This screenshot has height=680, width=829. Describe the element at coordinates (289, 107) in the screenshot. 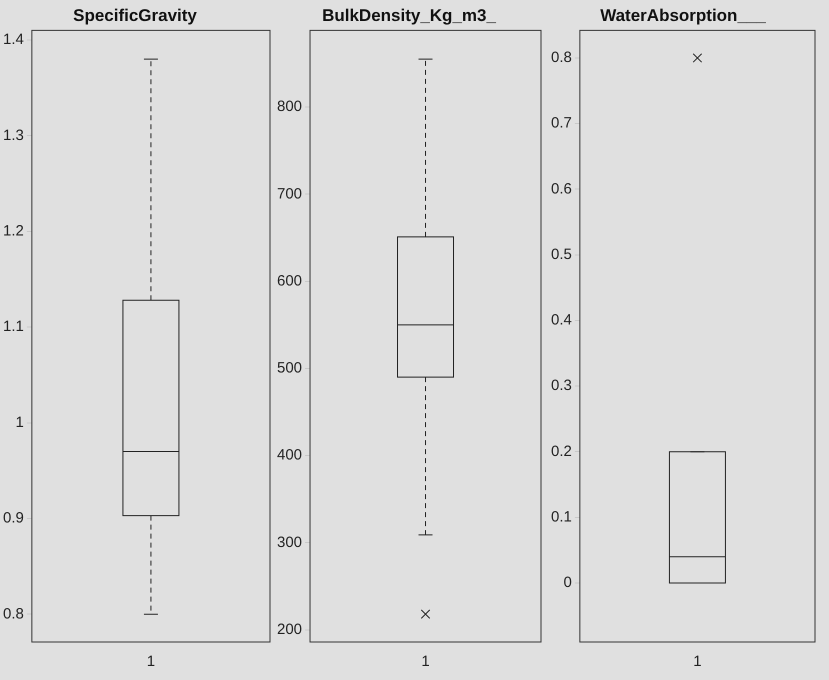

I see `y-tick-label: 800` at that location.